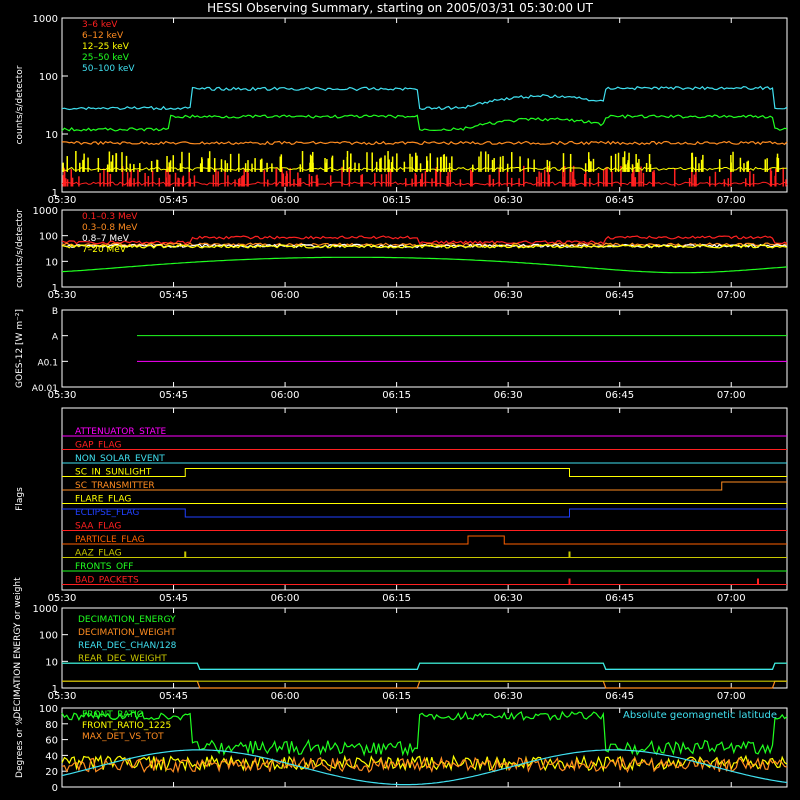 The width and height of the screenshot is (800, 800). What do you see at coordinates (98, 527) in the screenshot?
I see `flag-label: SAA_FLAG` at bounding box center [98, 527].